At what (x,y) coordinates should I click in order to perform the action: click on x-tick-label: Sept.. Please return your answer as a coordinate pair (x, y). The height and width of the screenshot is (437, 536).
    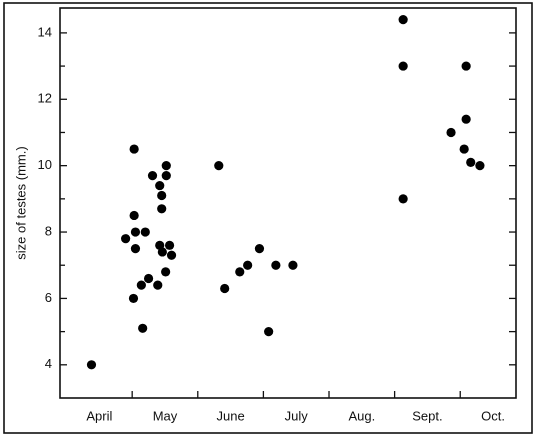
    Looking at the image, I should click on (427, 415).